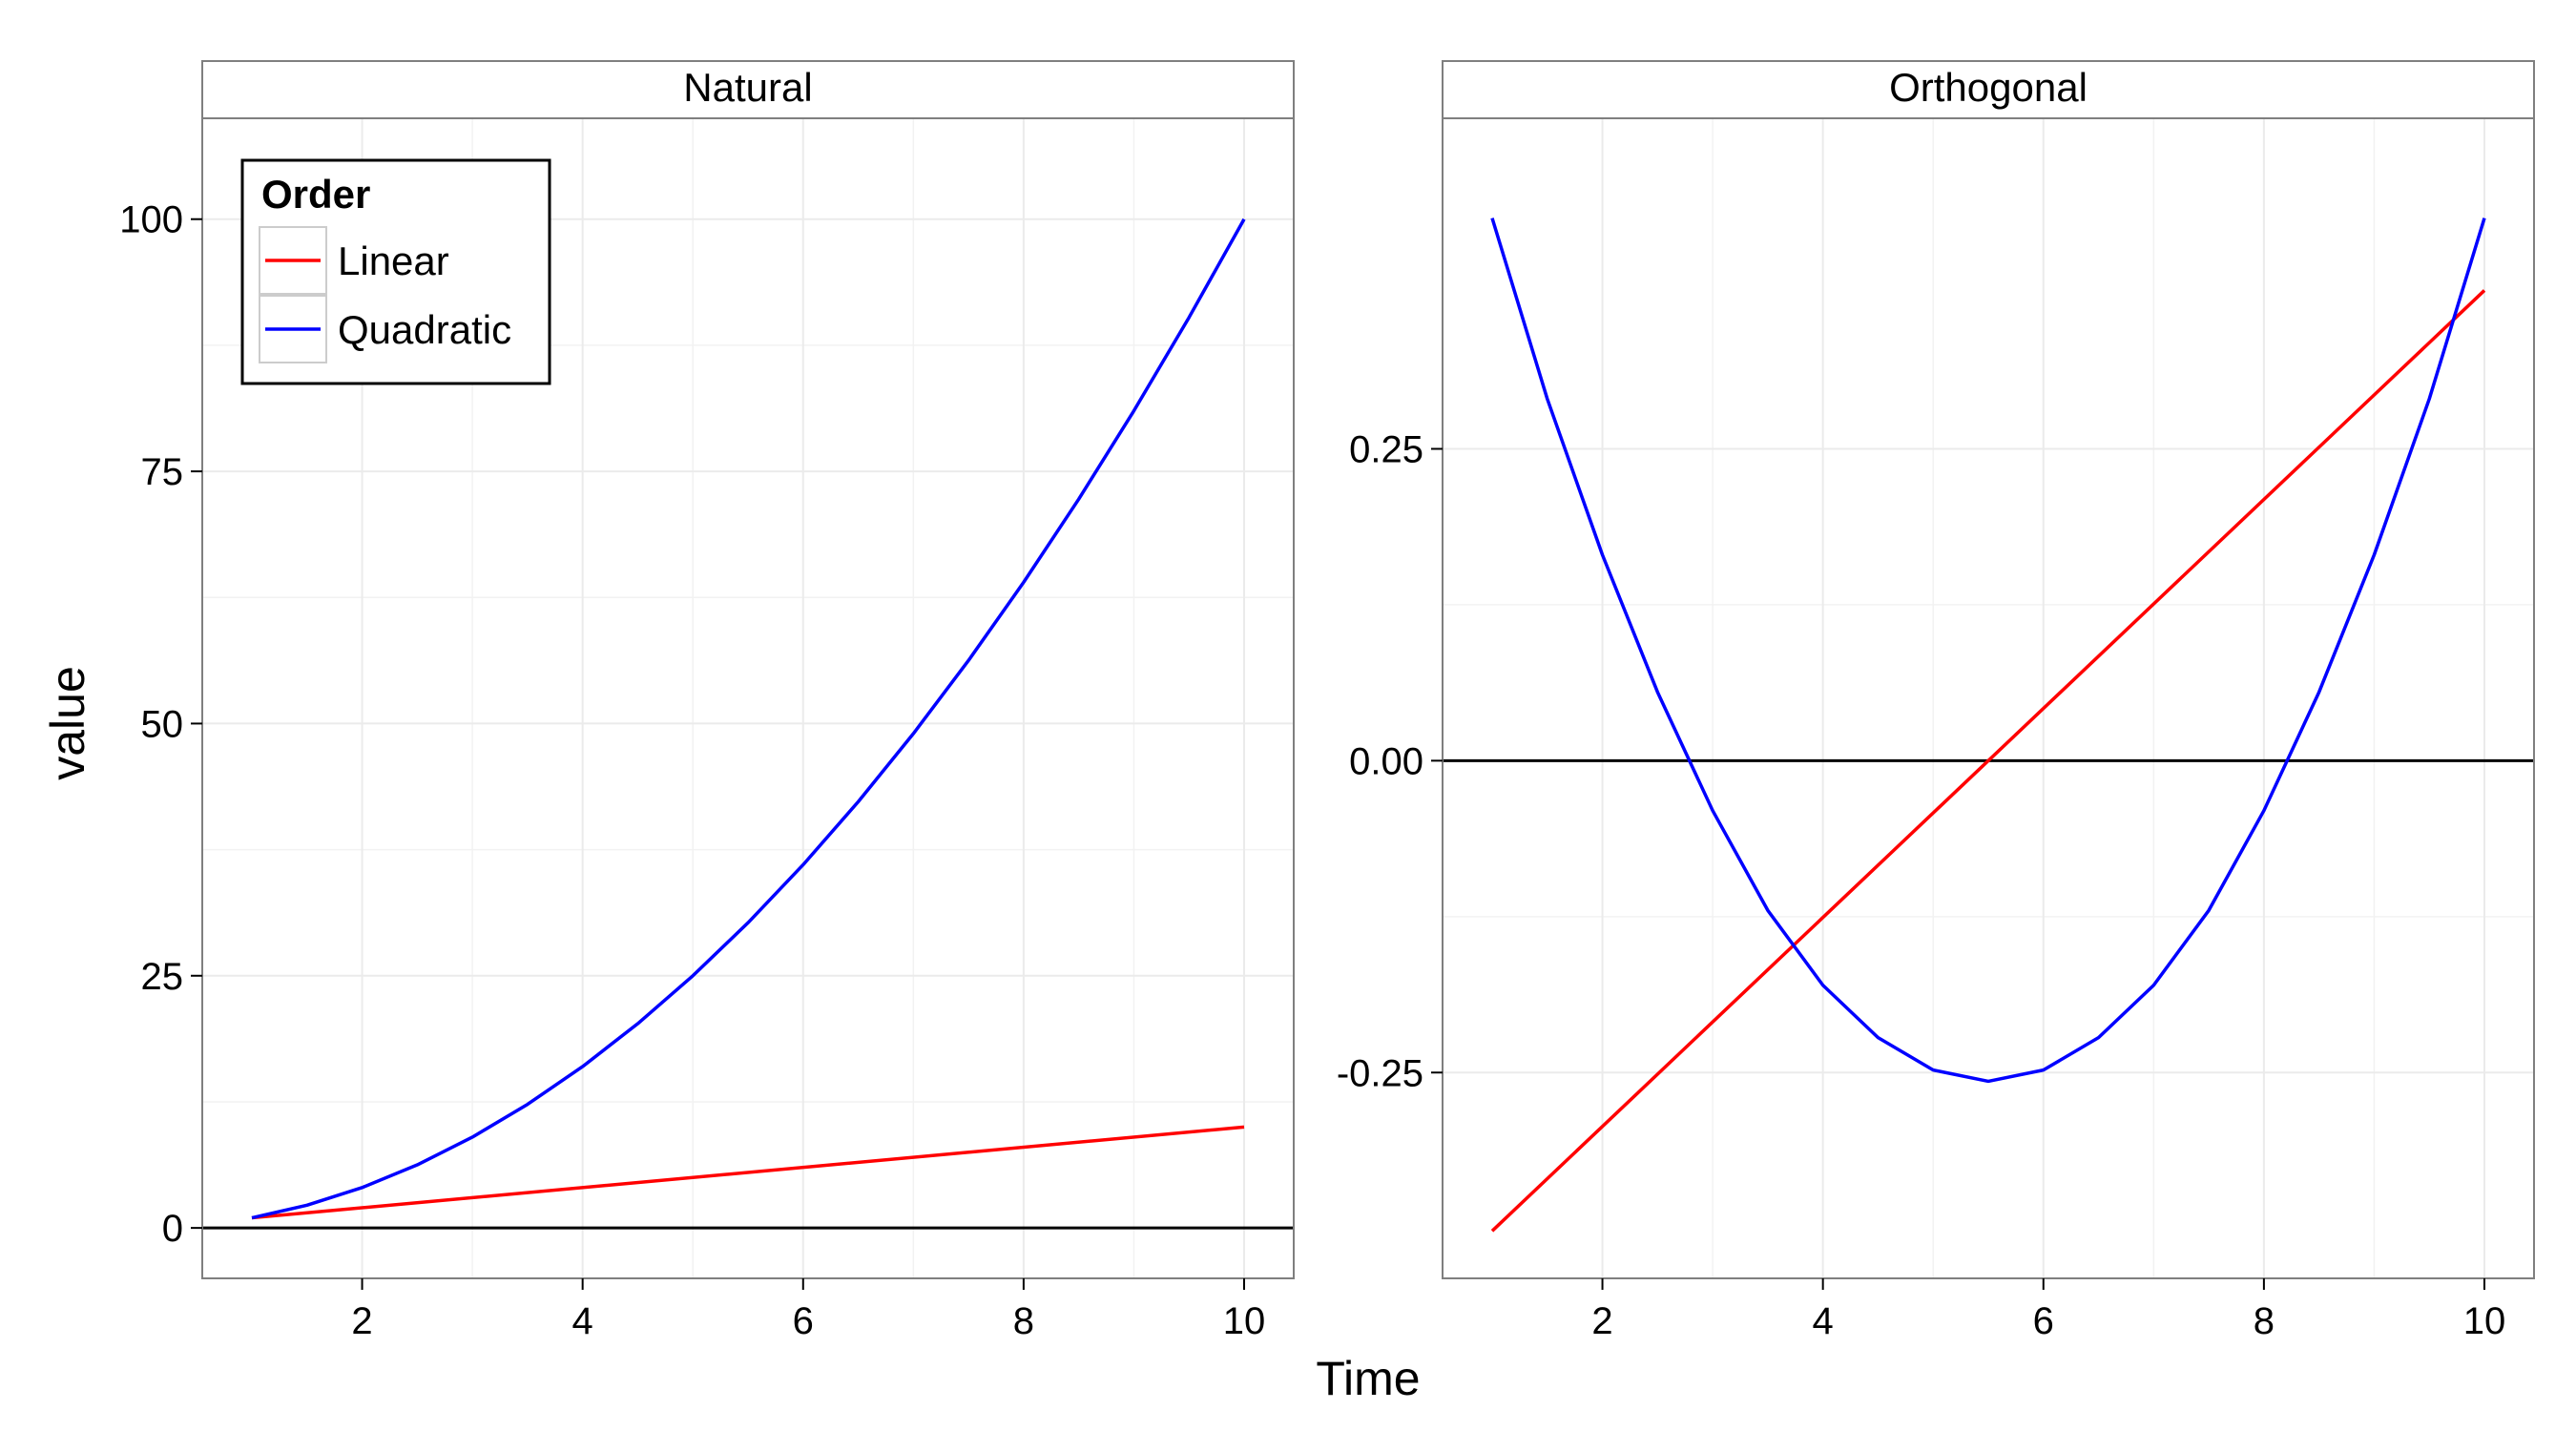  I want to click on y-tick-label: 25, so click(162, 977).